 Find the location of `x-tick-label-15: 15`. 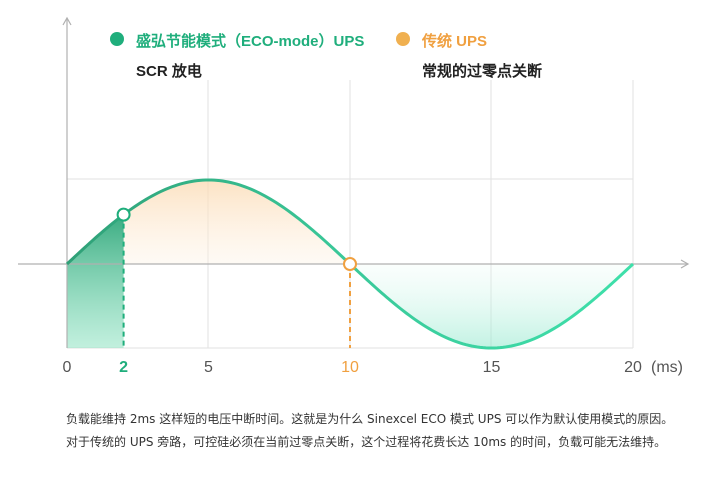

x-tick-label-15: 15 is located at coordinates (492, 367).